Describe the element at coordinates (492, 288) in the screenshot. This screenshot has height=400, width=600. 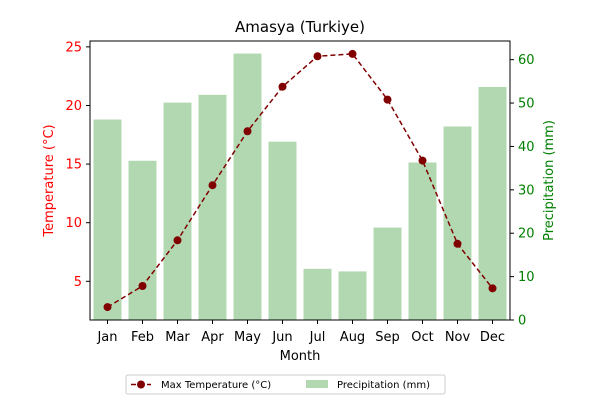
I see `temperature-point-dec` at that location.